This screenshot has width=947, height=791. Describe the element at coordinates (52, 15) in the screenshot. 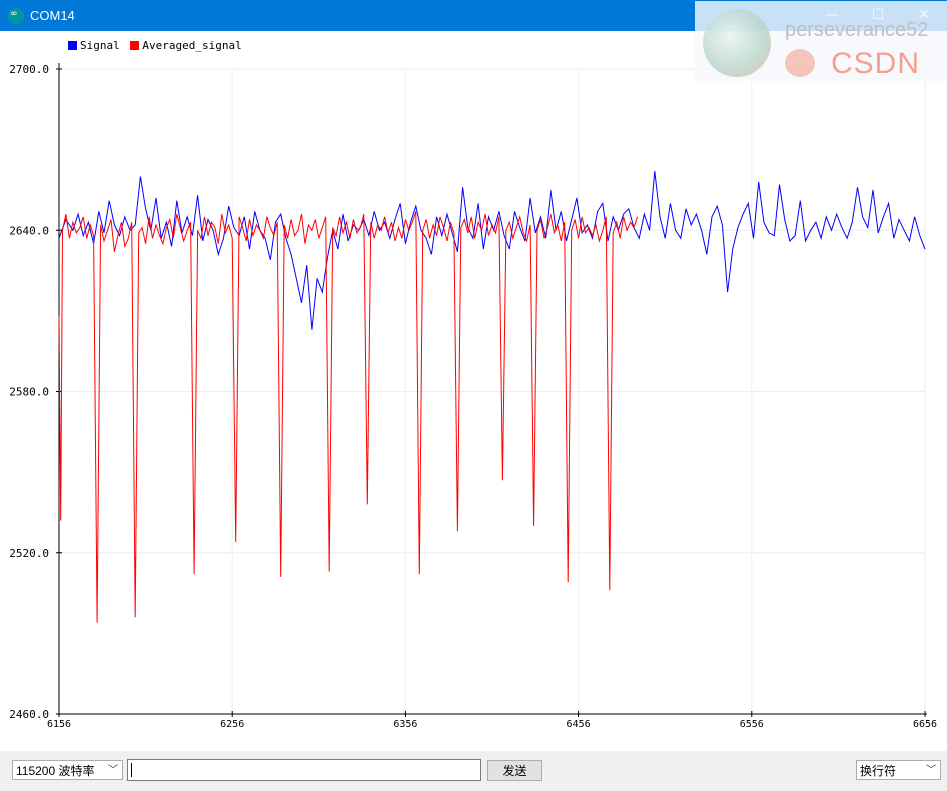

I see `window-title: COM14` at that location.